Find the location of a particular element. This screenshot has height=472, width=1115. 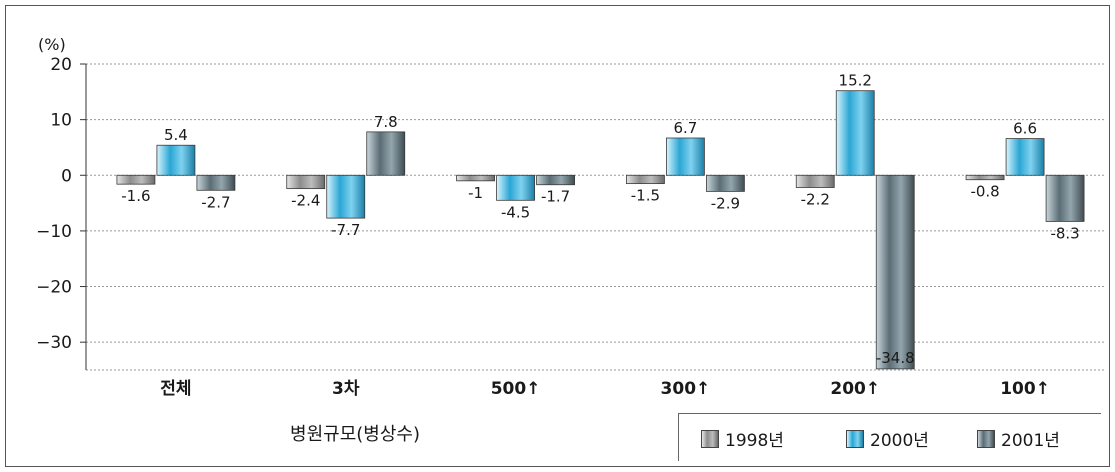

data-label: -1.7 is located at coordinates (555, 197).